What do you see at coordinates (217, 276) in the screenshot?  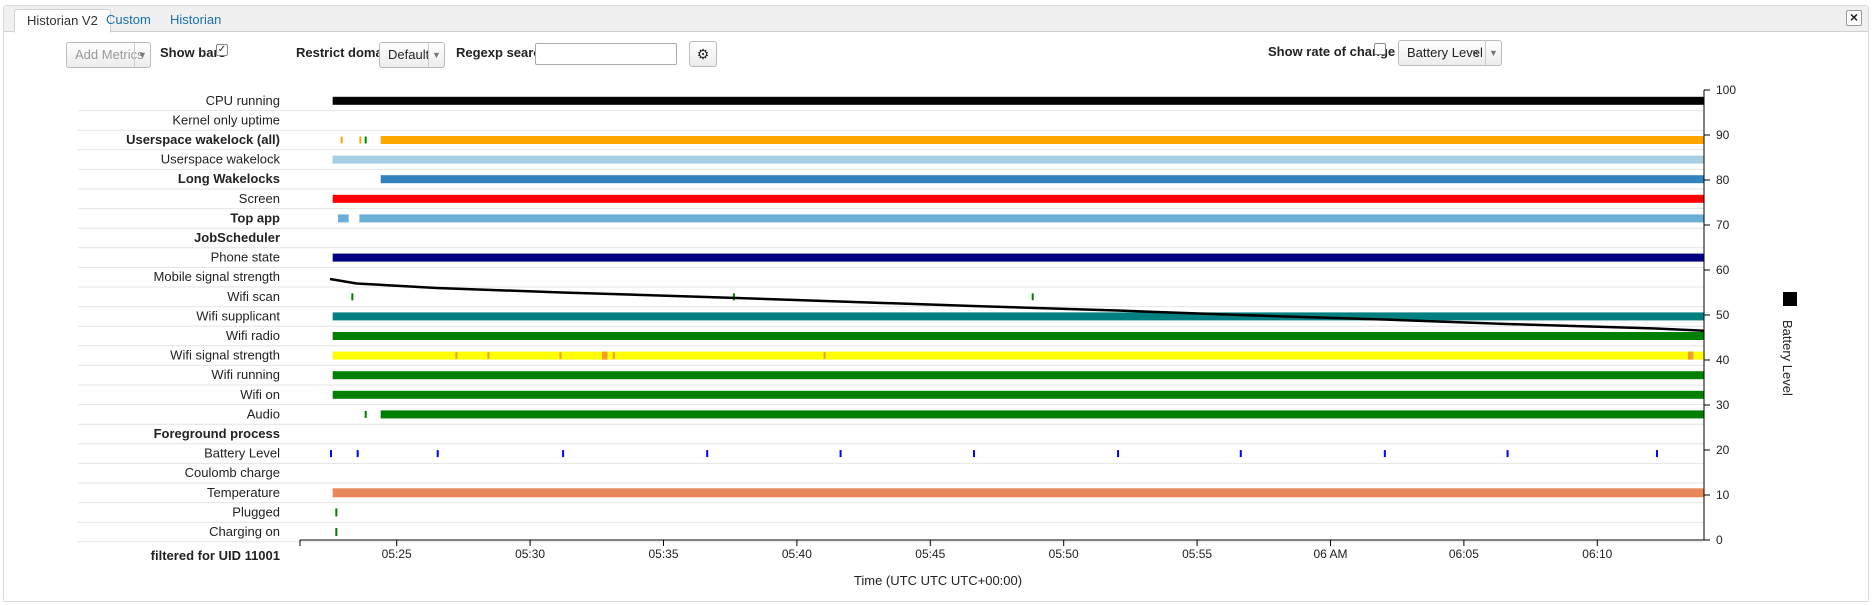 I see `row-label: Mobile signal strength` at bounding box center [217, 276].